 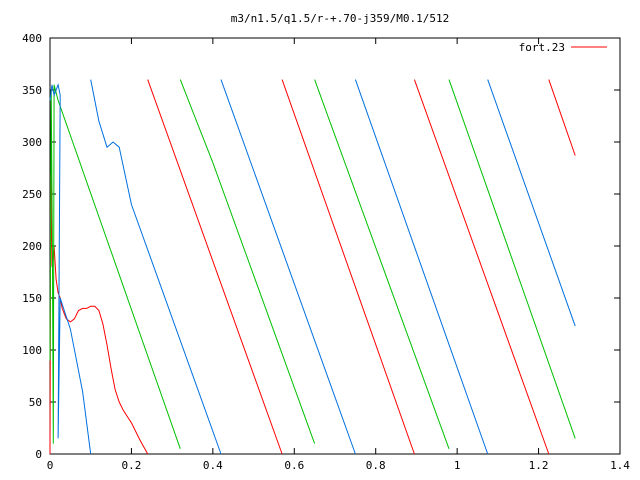 What do you see at coordinates (32, 246) in the screenshot?
I see `y-tick-label: 200` at bounding box center [32, 246].